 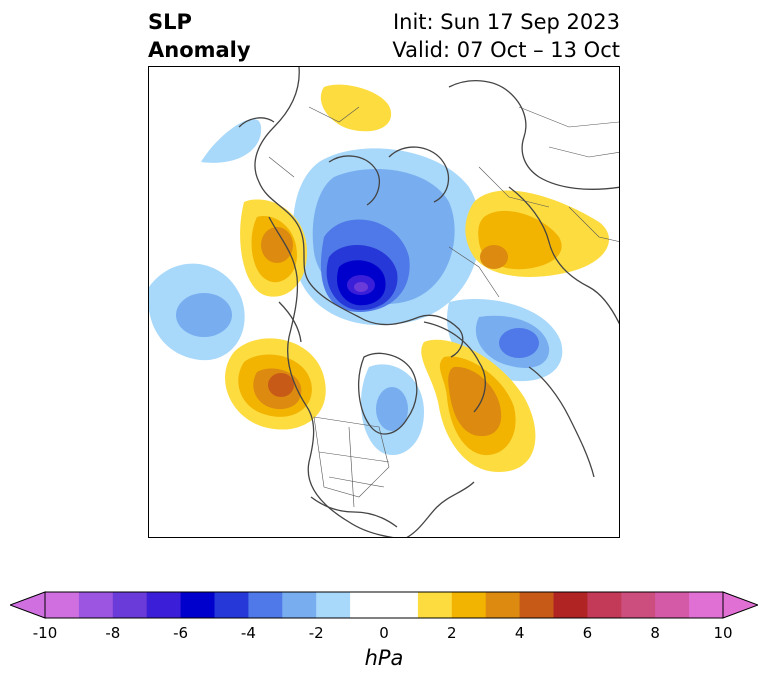 What do you see at coordinates (587, 633) in the screenshot?
I see `colorbar-tick-label: 6` at bounding box center [587, 633].